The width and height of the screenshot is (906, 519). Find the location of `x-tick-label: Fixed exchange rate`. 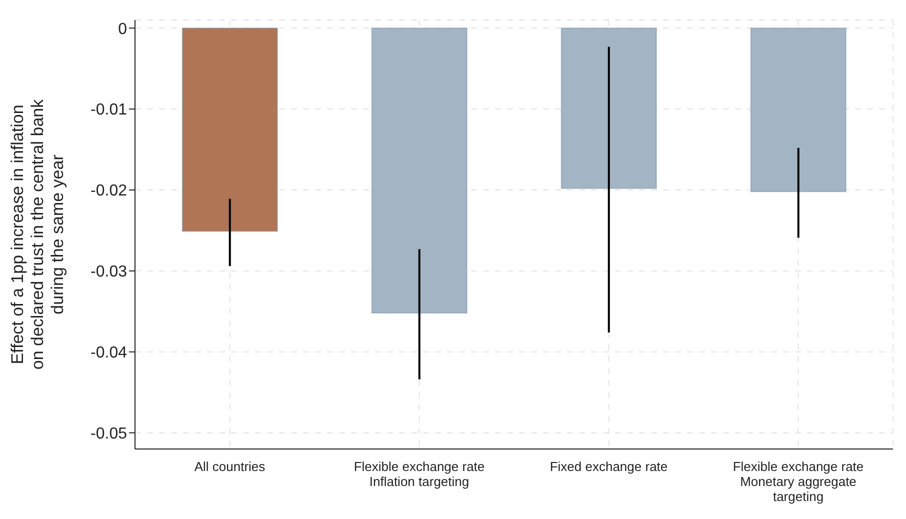

x-tick-label: Fixed exchange rate is located at coordinates (609, 466).